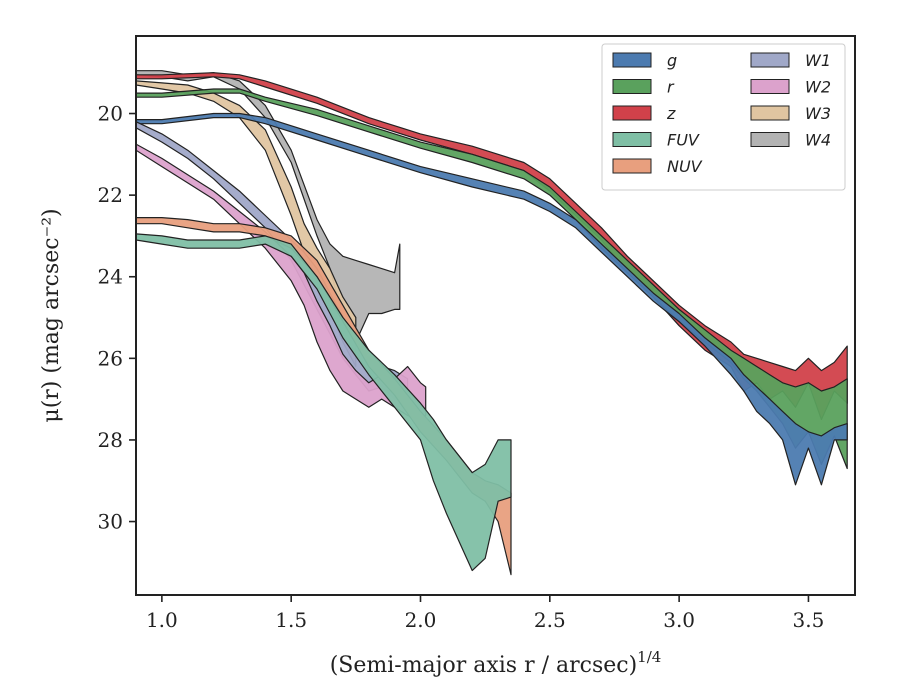  What do you see at coordinates (818, 87) in the screenshot?
I see `legend-label: W2` at bounding box center [818, 87].